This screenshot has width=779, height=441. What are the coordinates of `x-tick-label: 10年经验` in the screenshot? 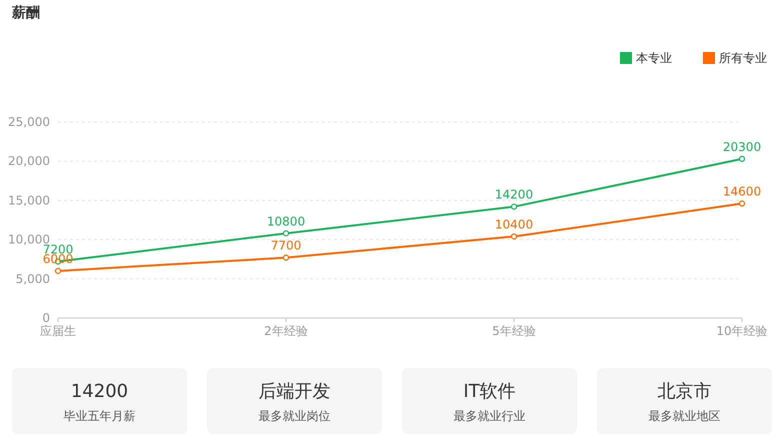 It's located at (742, 331).